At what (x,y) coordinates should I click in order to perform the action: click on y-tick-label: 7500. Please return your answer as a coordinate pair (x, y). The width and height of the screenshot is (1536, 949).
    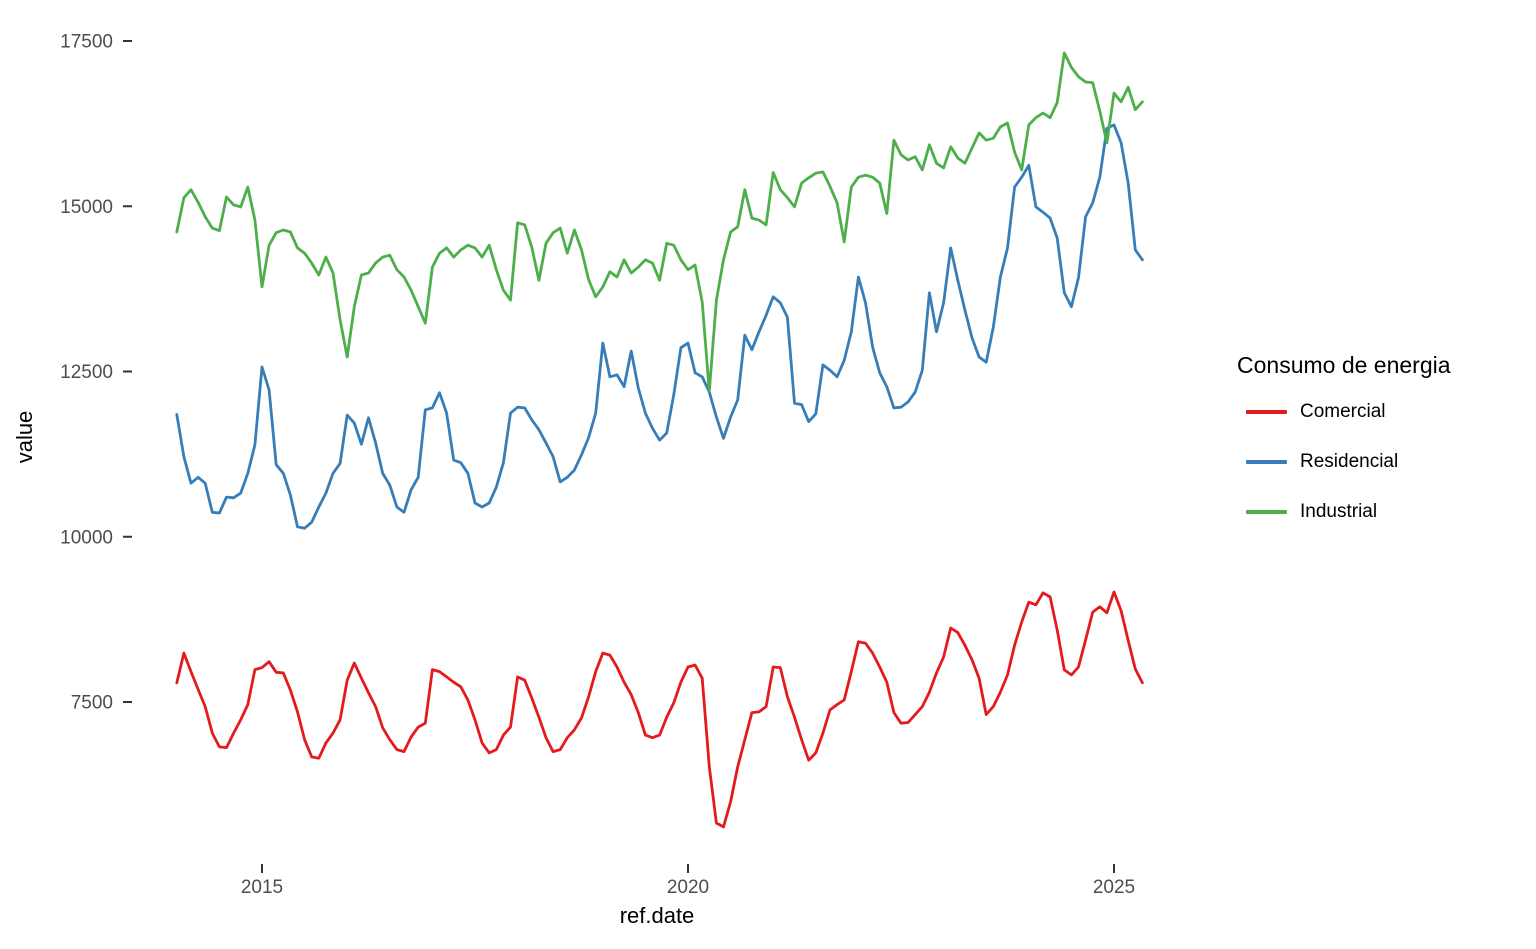
    Looking at the image, I should click on (92, 703).